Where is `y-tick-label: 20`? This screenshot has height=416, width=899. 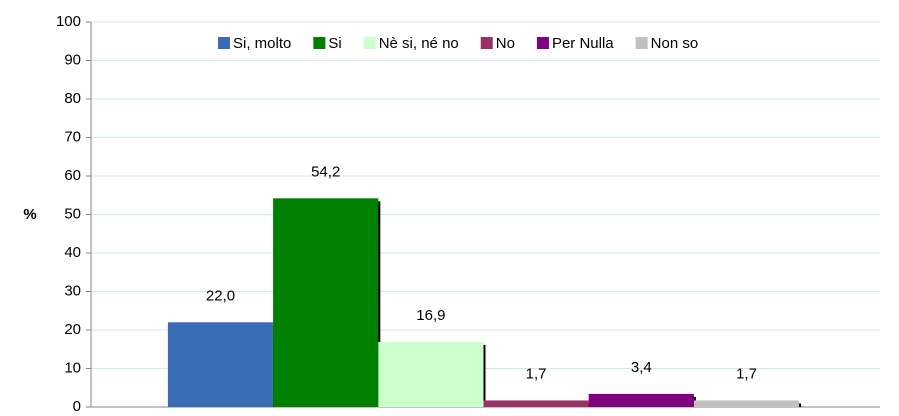
y-tick-label: 20 is located at coordinates (72, 329).